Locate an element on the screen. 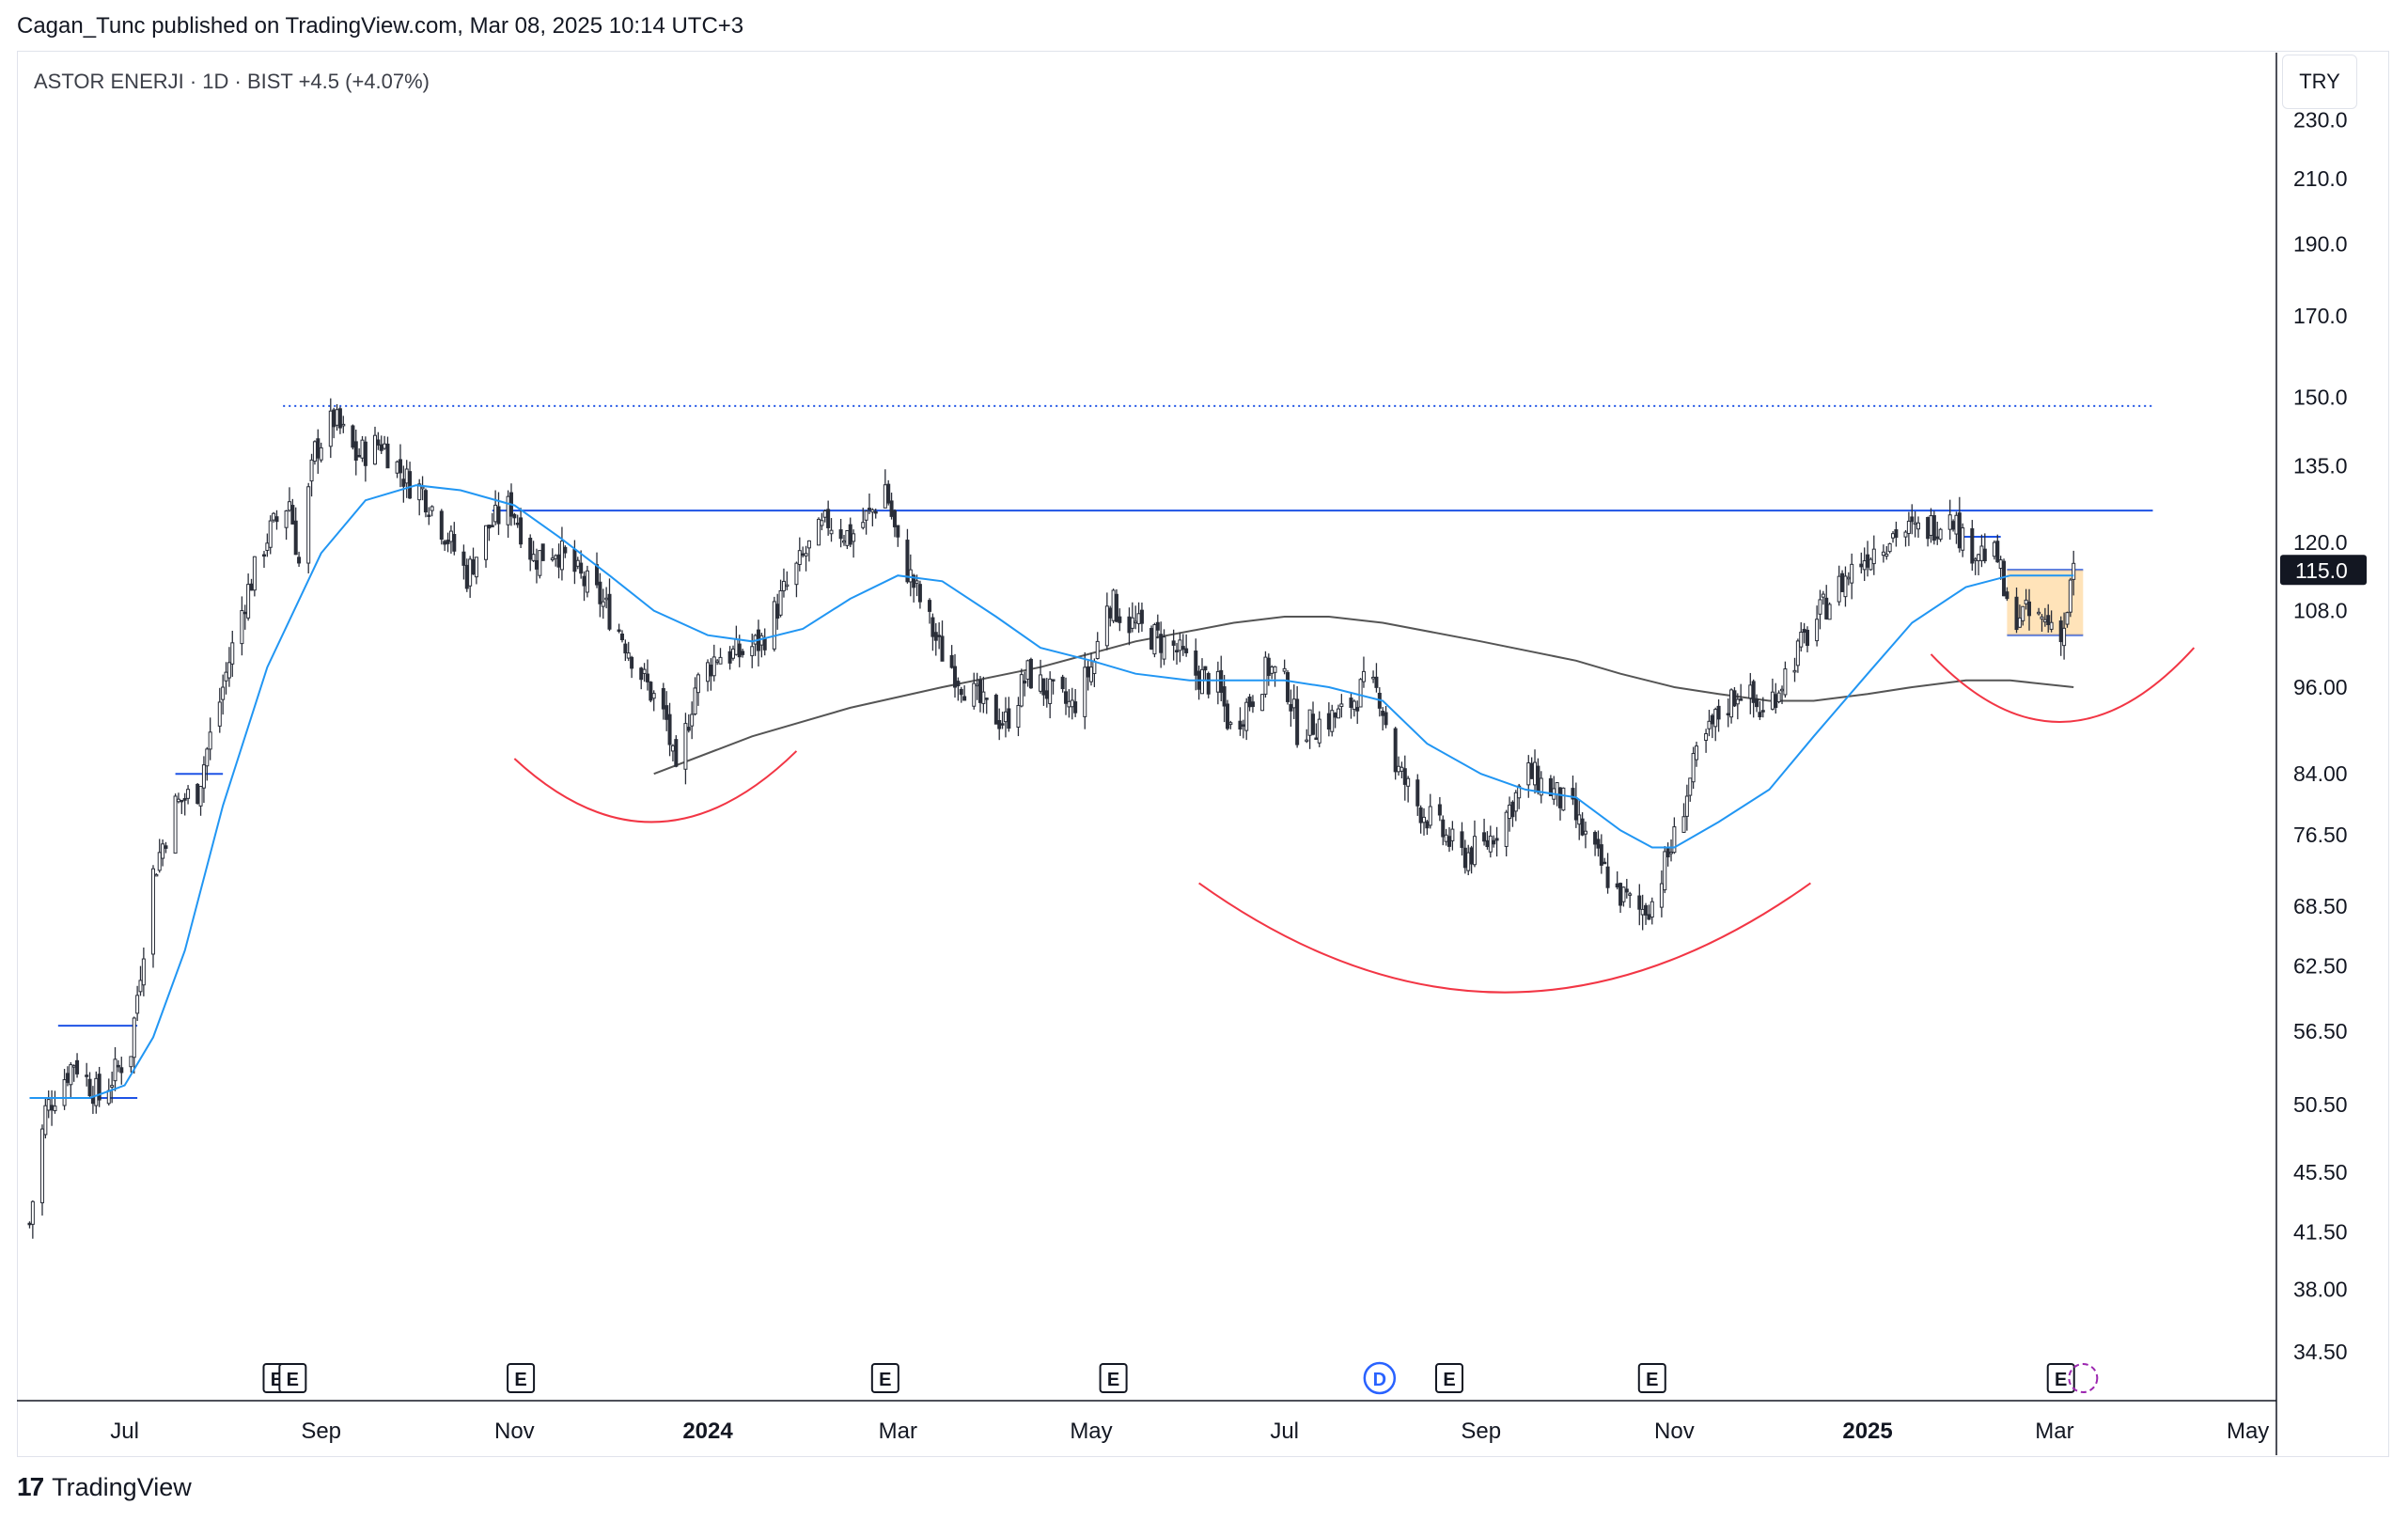  earnings-marker-label: E is located at coordinates (1652, 1380).